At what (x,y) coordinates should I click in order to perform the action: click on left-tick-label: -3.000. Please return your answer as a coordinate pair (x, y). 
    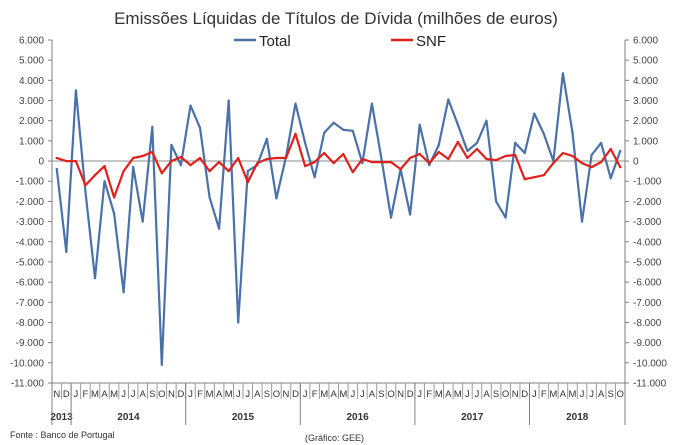
    Looking at the image, I should click on (30, 222).